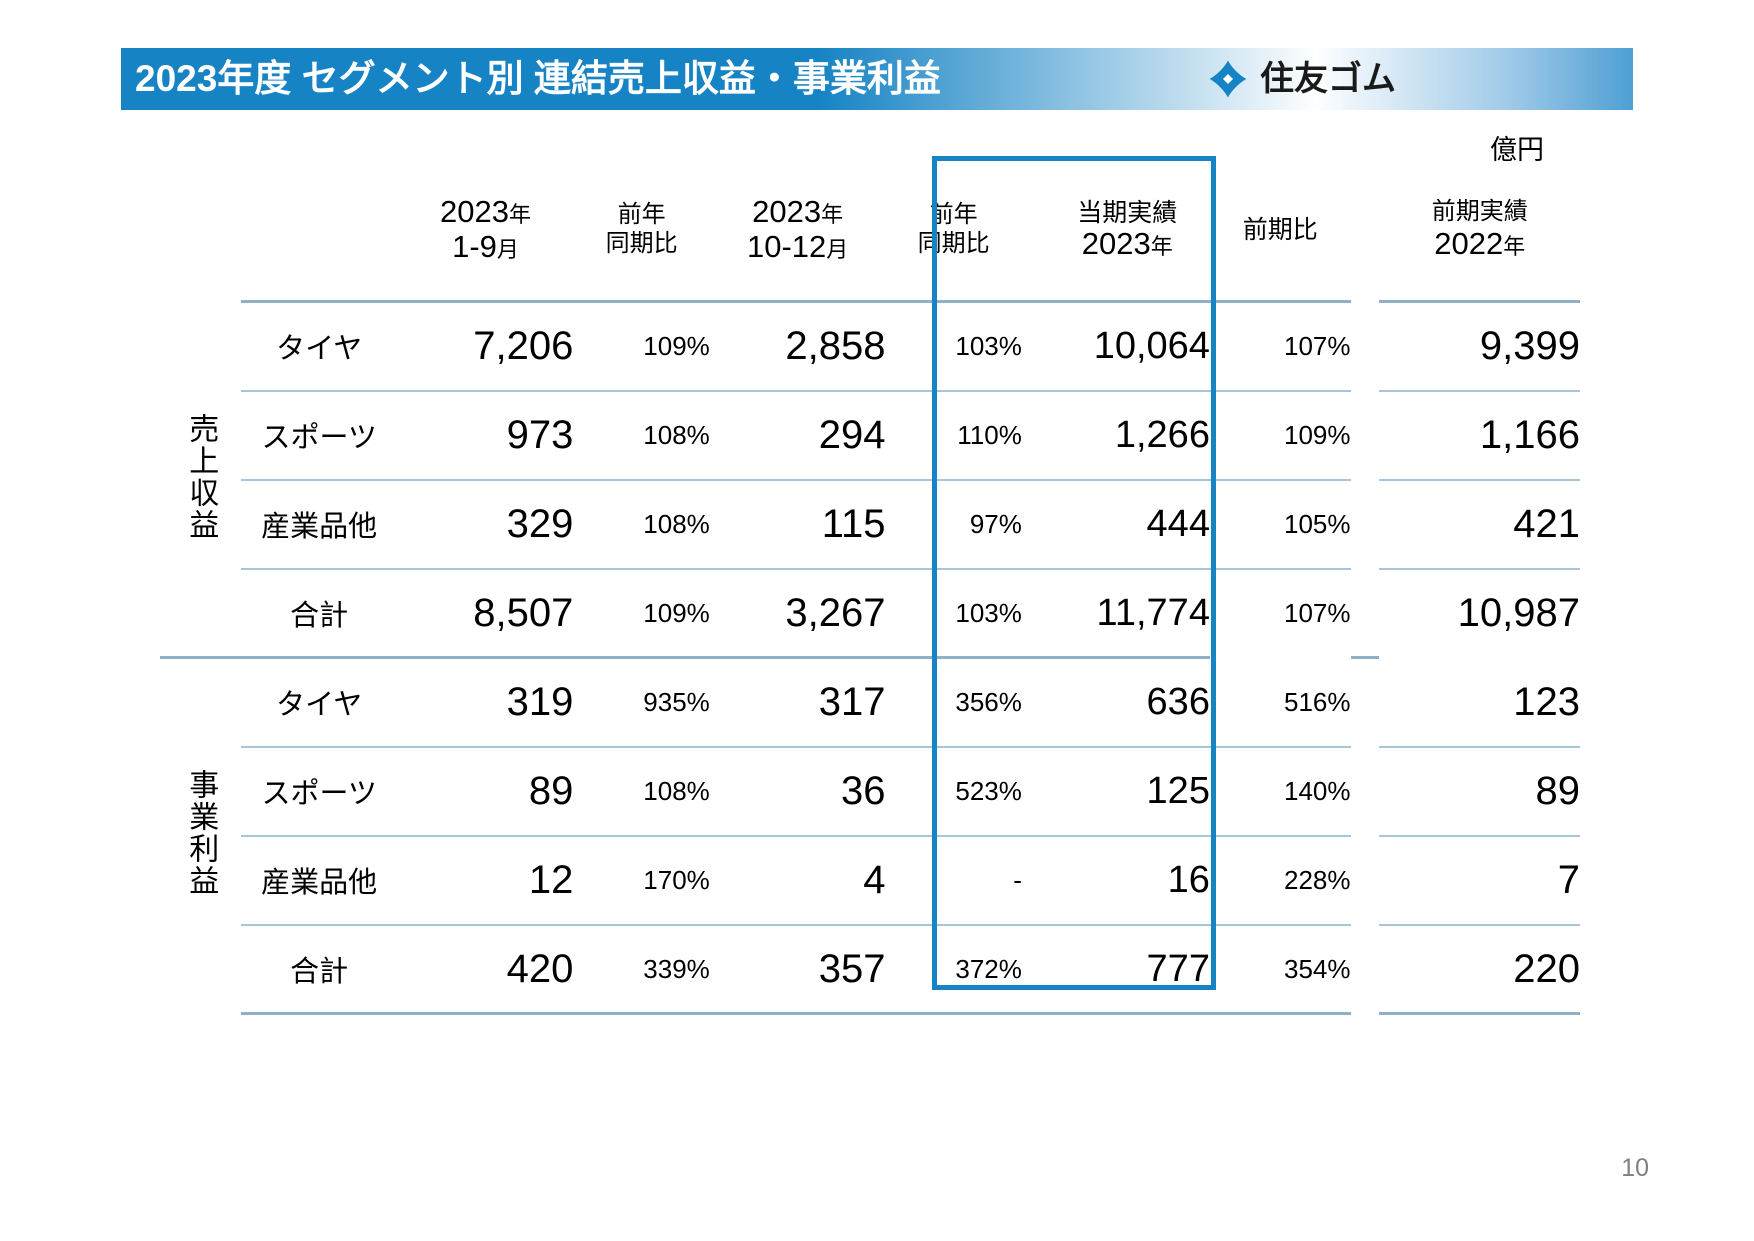 The image size is (1754, 1241). Describe the element at coordinates (1546, 523) in the screenshot. I see `cell-previous: 421` at that location.